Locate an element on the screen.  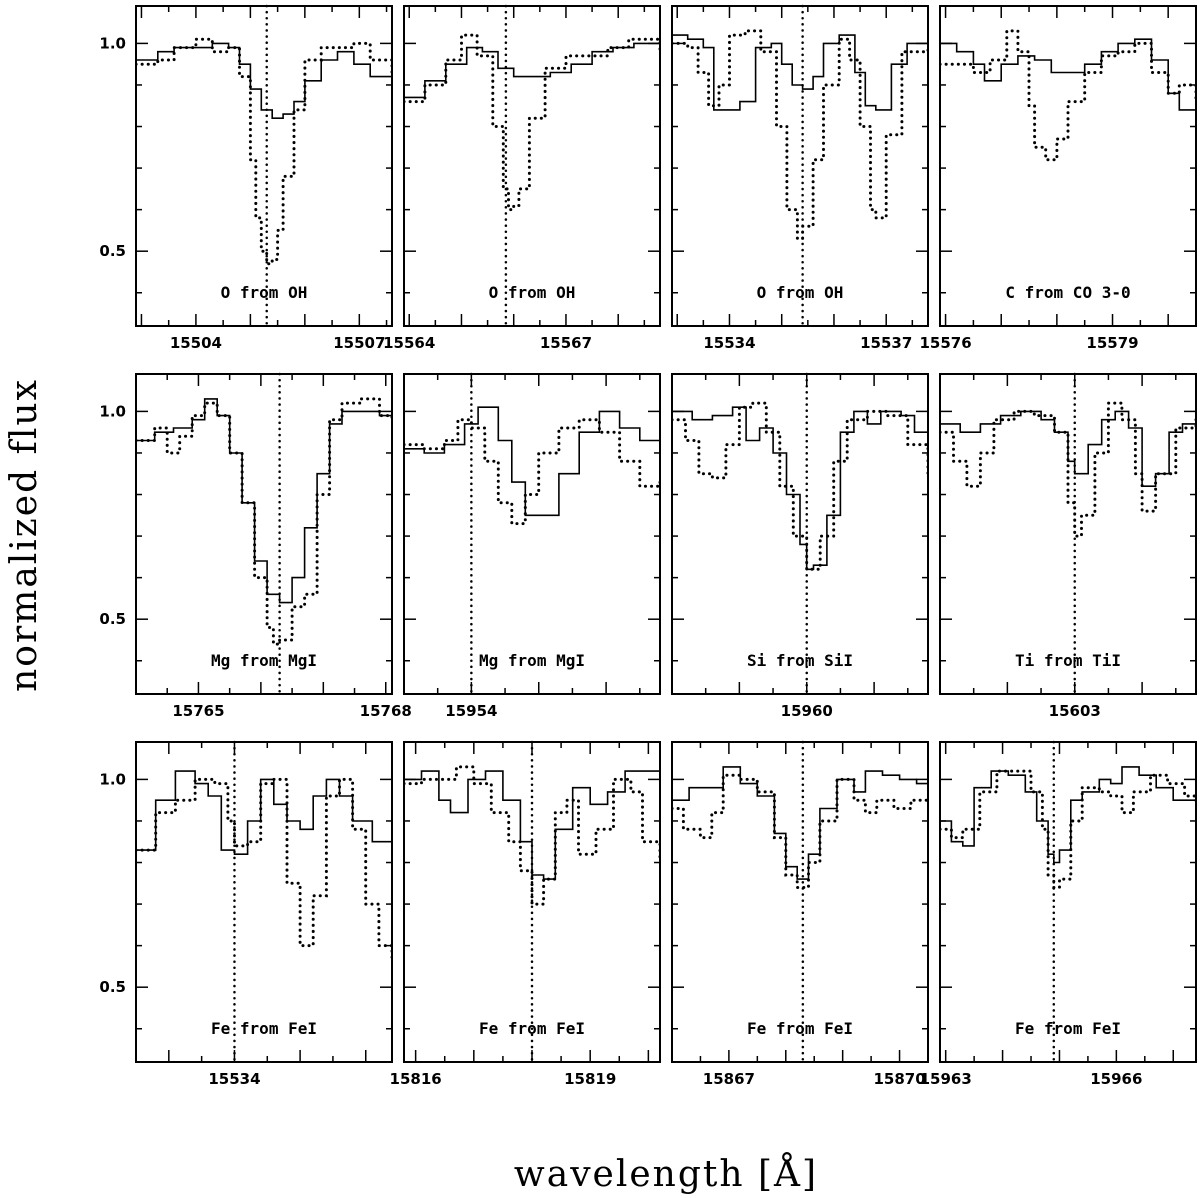
x-tick-label: 15966 is located at coordinates (1116, 1079).